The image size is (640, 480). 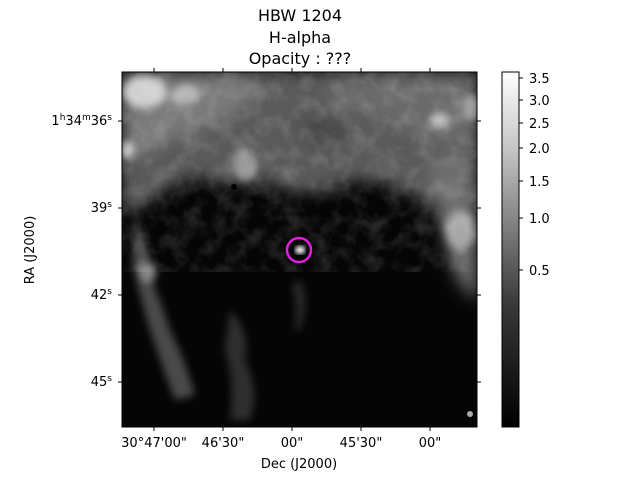 I want to click on colorbar-label: 2.0, so click(x=539, y=149).